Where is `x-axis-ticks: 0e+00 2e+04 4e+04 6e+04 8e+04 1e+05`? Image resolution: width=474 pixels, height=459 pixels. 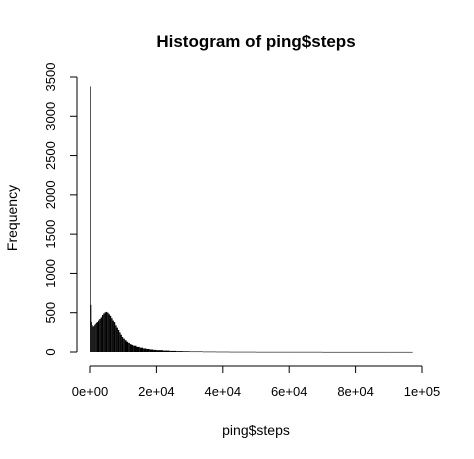 x-axis-ticks: 0e+00 2e+04 4e+04 6e+04 8e+04 1e+05 is located at coordinates (256, 382).